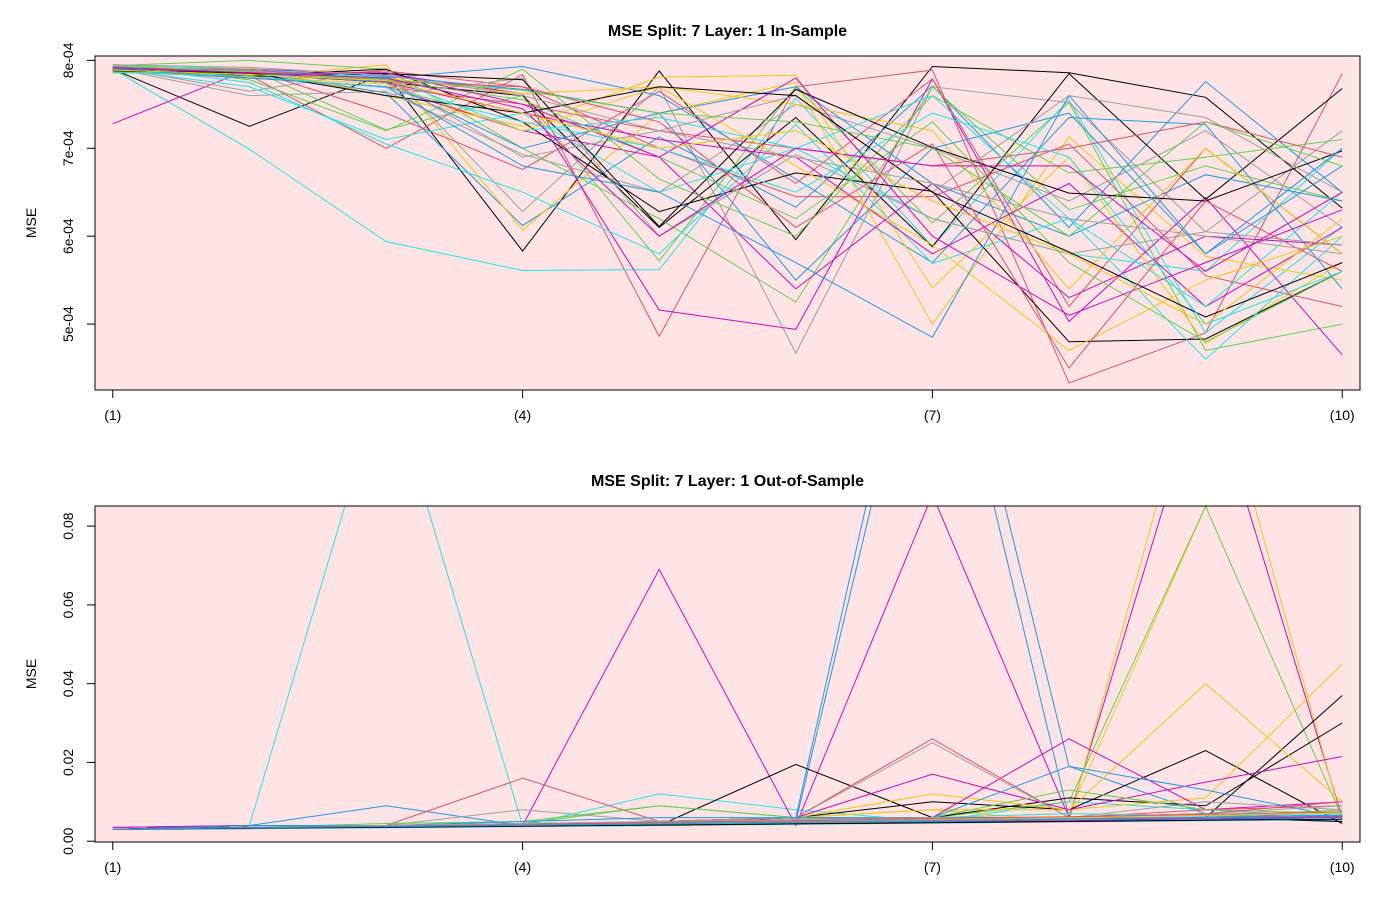 Image resolution: width=1400 pixels, height=905 pixels. What do you see at coordinates (68, 840) in the screenshot?
I see `y-tick-label: 0.00` at bounding box center [68, 840].